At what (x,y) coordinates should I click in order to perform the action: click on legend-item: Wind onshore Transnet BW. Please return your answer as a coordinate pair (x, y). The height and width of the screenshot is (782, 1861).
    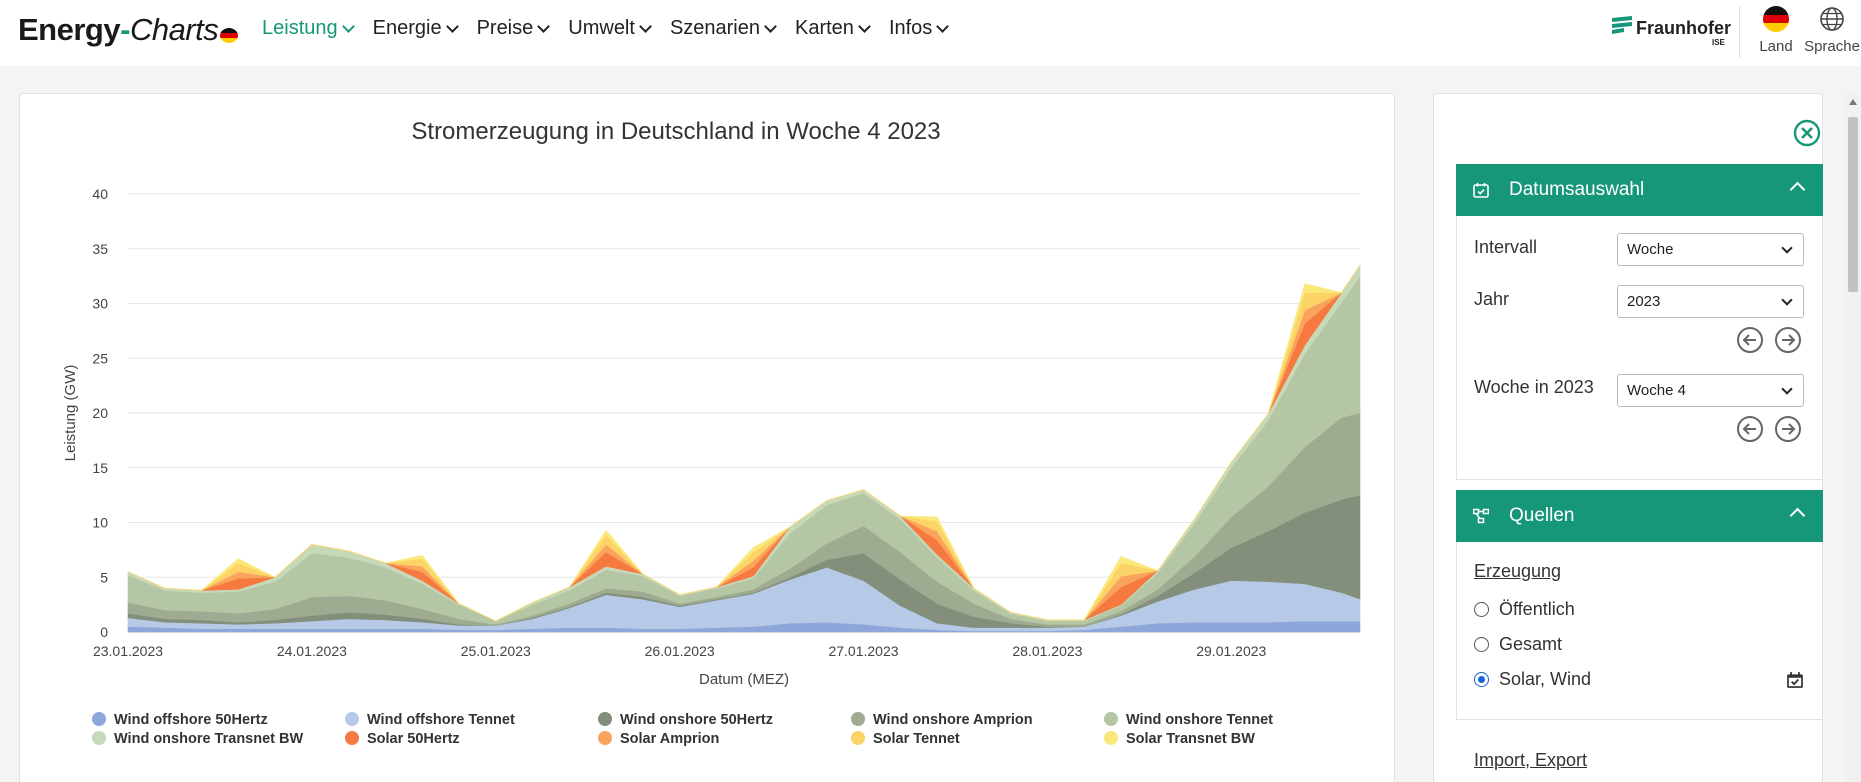
    Looking at the image, I should click on (197, 739).